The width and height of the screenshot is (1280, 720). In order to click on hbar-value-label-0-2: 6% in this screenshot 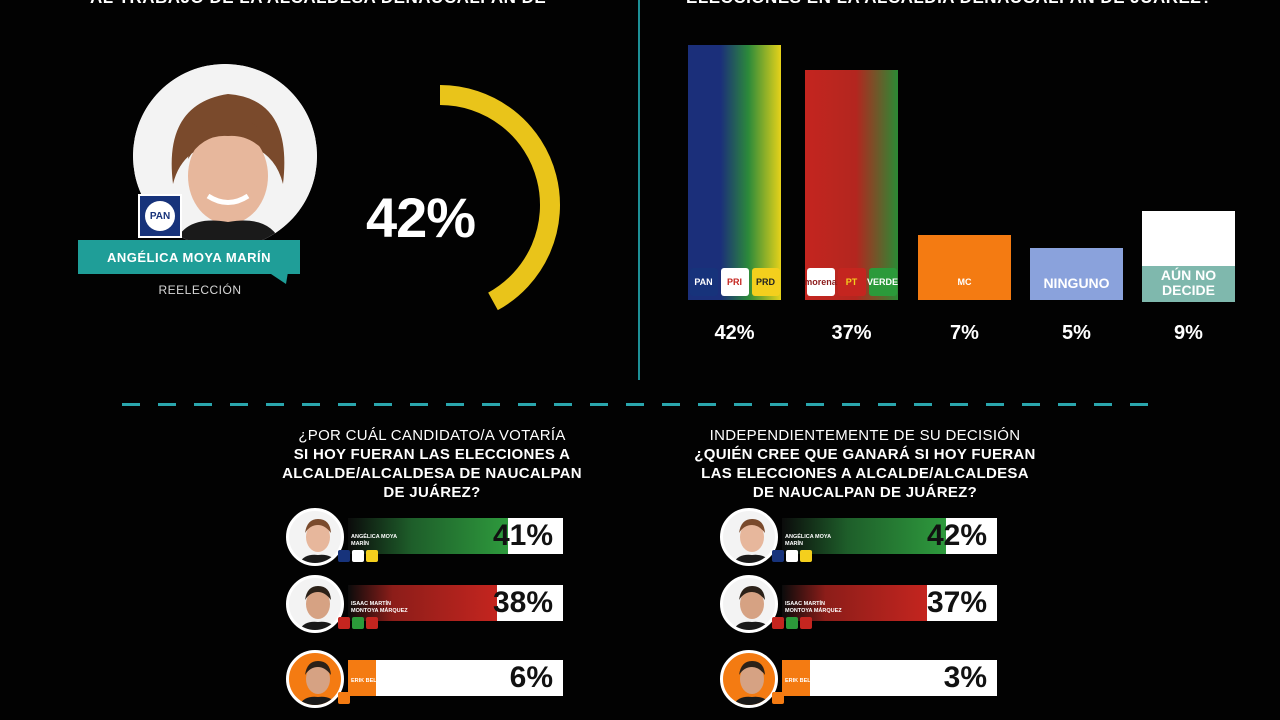, I will do `click(531, 677)`.